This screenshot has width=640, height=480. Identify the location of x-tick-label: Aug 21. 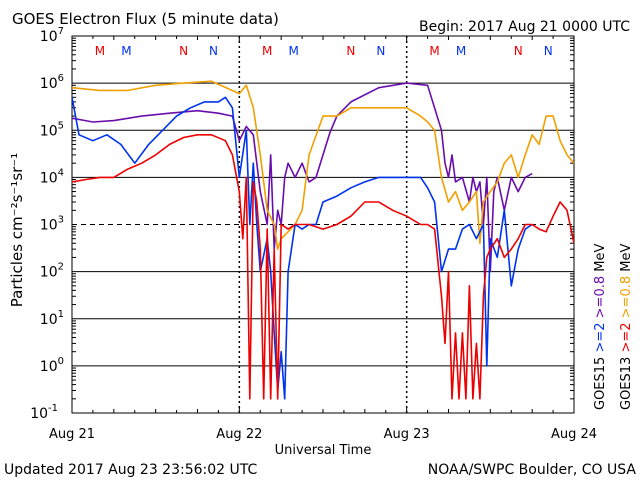
(72, 434).